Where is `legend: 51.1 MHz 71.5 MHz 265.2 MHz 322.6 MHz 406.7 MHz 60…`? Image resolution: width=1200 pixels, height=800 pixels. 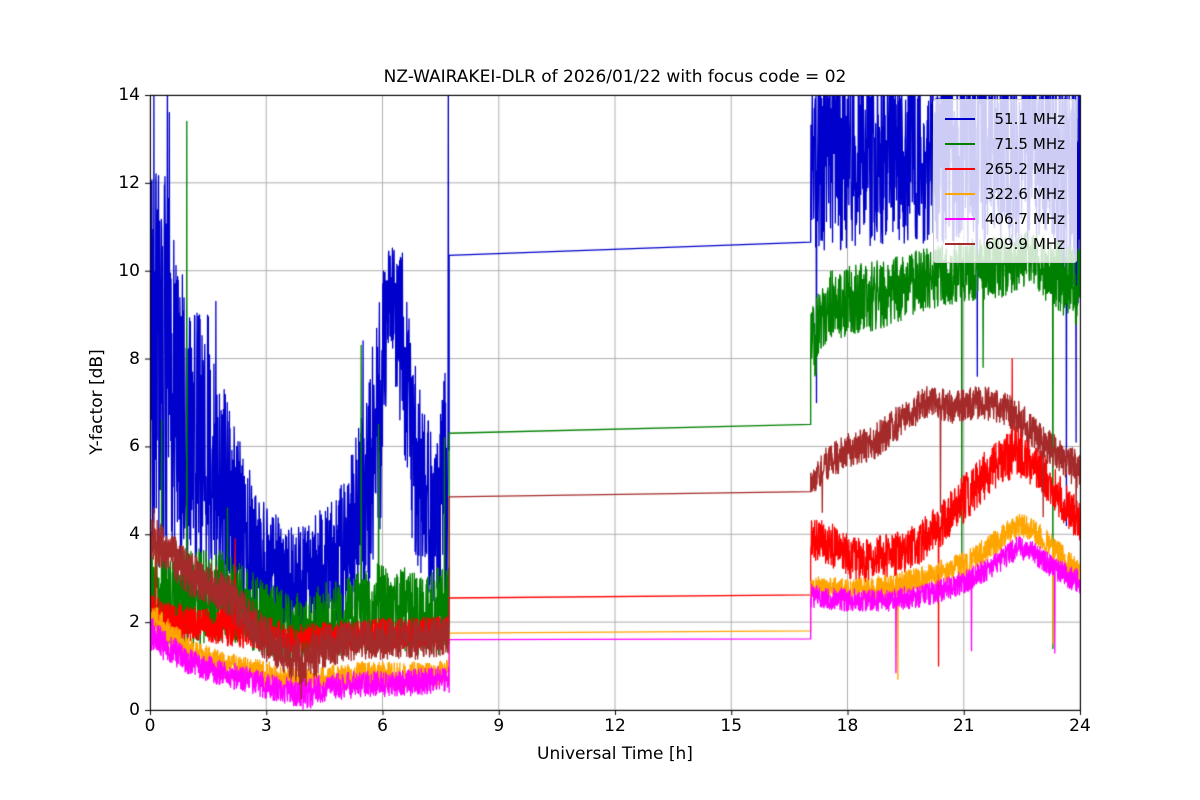 legend: 51.1 MHz 71.5 MHz 265.2 MHz 322.6 MHz 406.7 MHz 60… is located at coordinates (1004, 181).